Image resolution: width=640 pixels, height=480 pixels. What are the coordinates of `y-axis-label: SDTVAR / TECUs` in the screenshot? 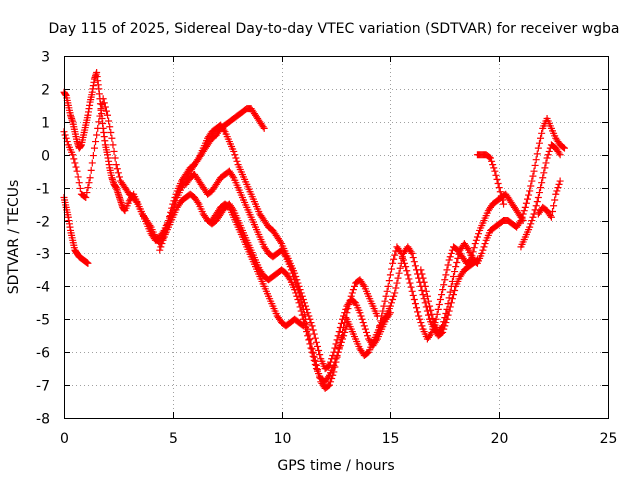 It's located at (14, 237).